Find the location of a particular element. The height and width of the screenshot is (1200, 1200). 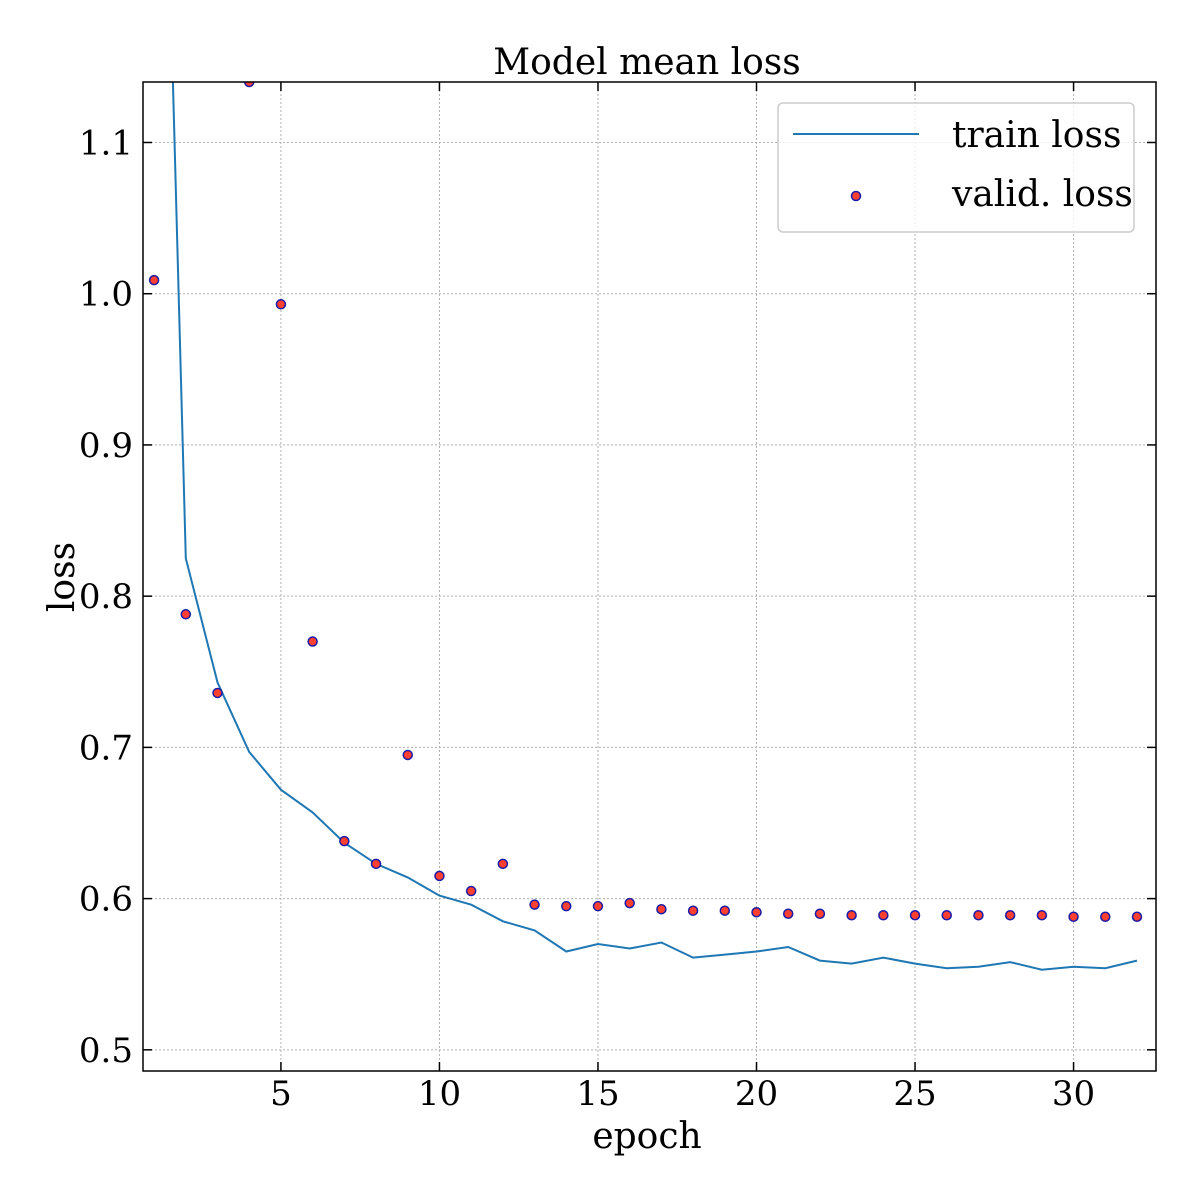

legend-box is located at coordinates (956, 167).